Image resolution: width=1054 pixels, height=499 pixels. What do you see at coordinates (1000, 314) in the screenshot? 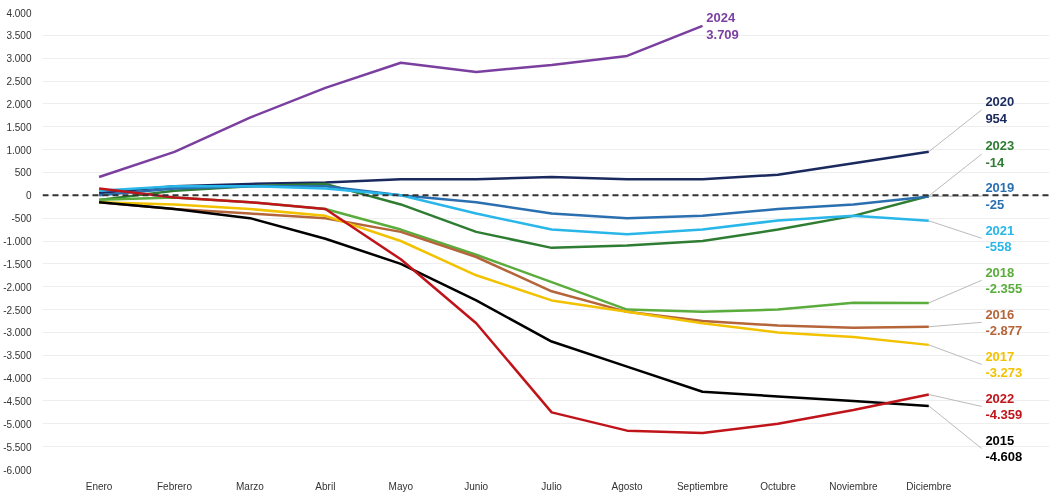
I see `text: 2016` at bounding box center [1000, 314].